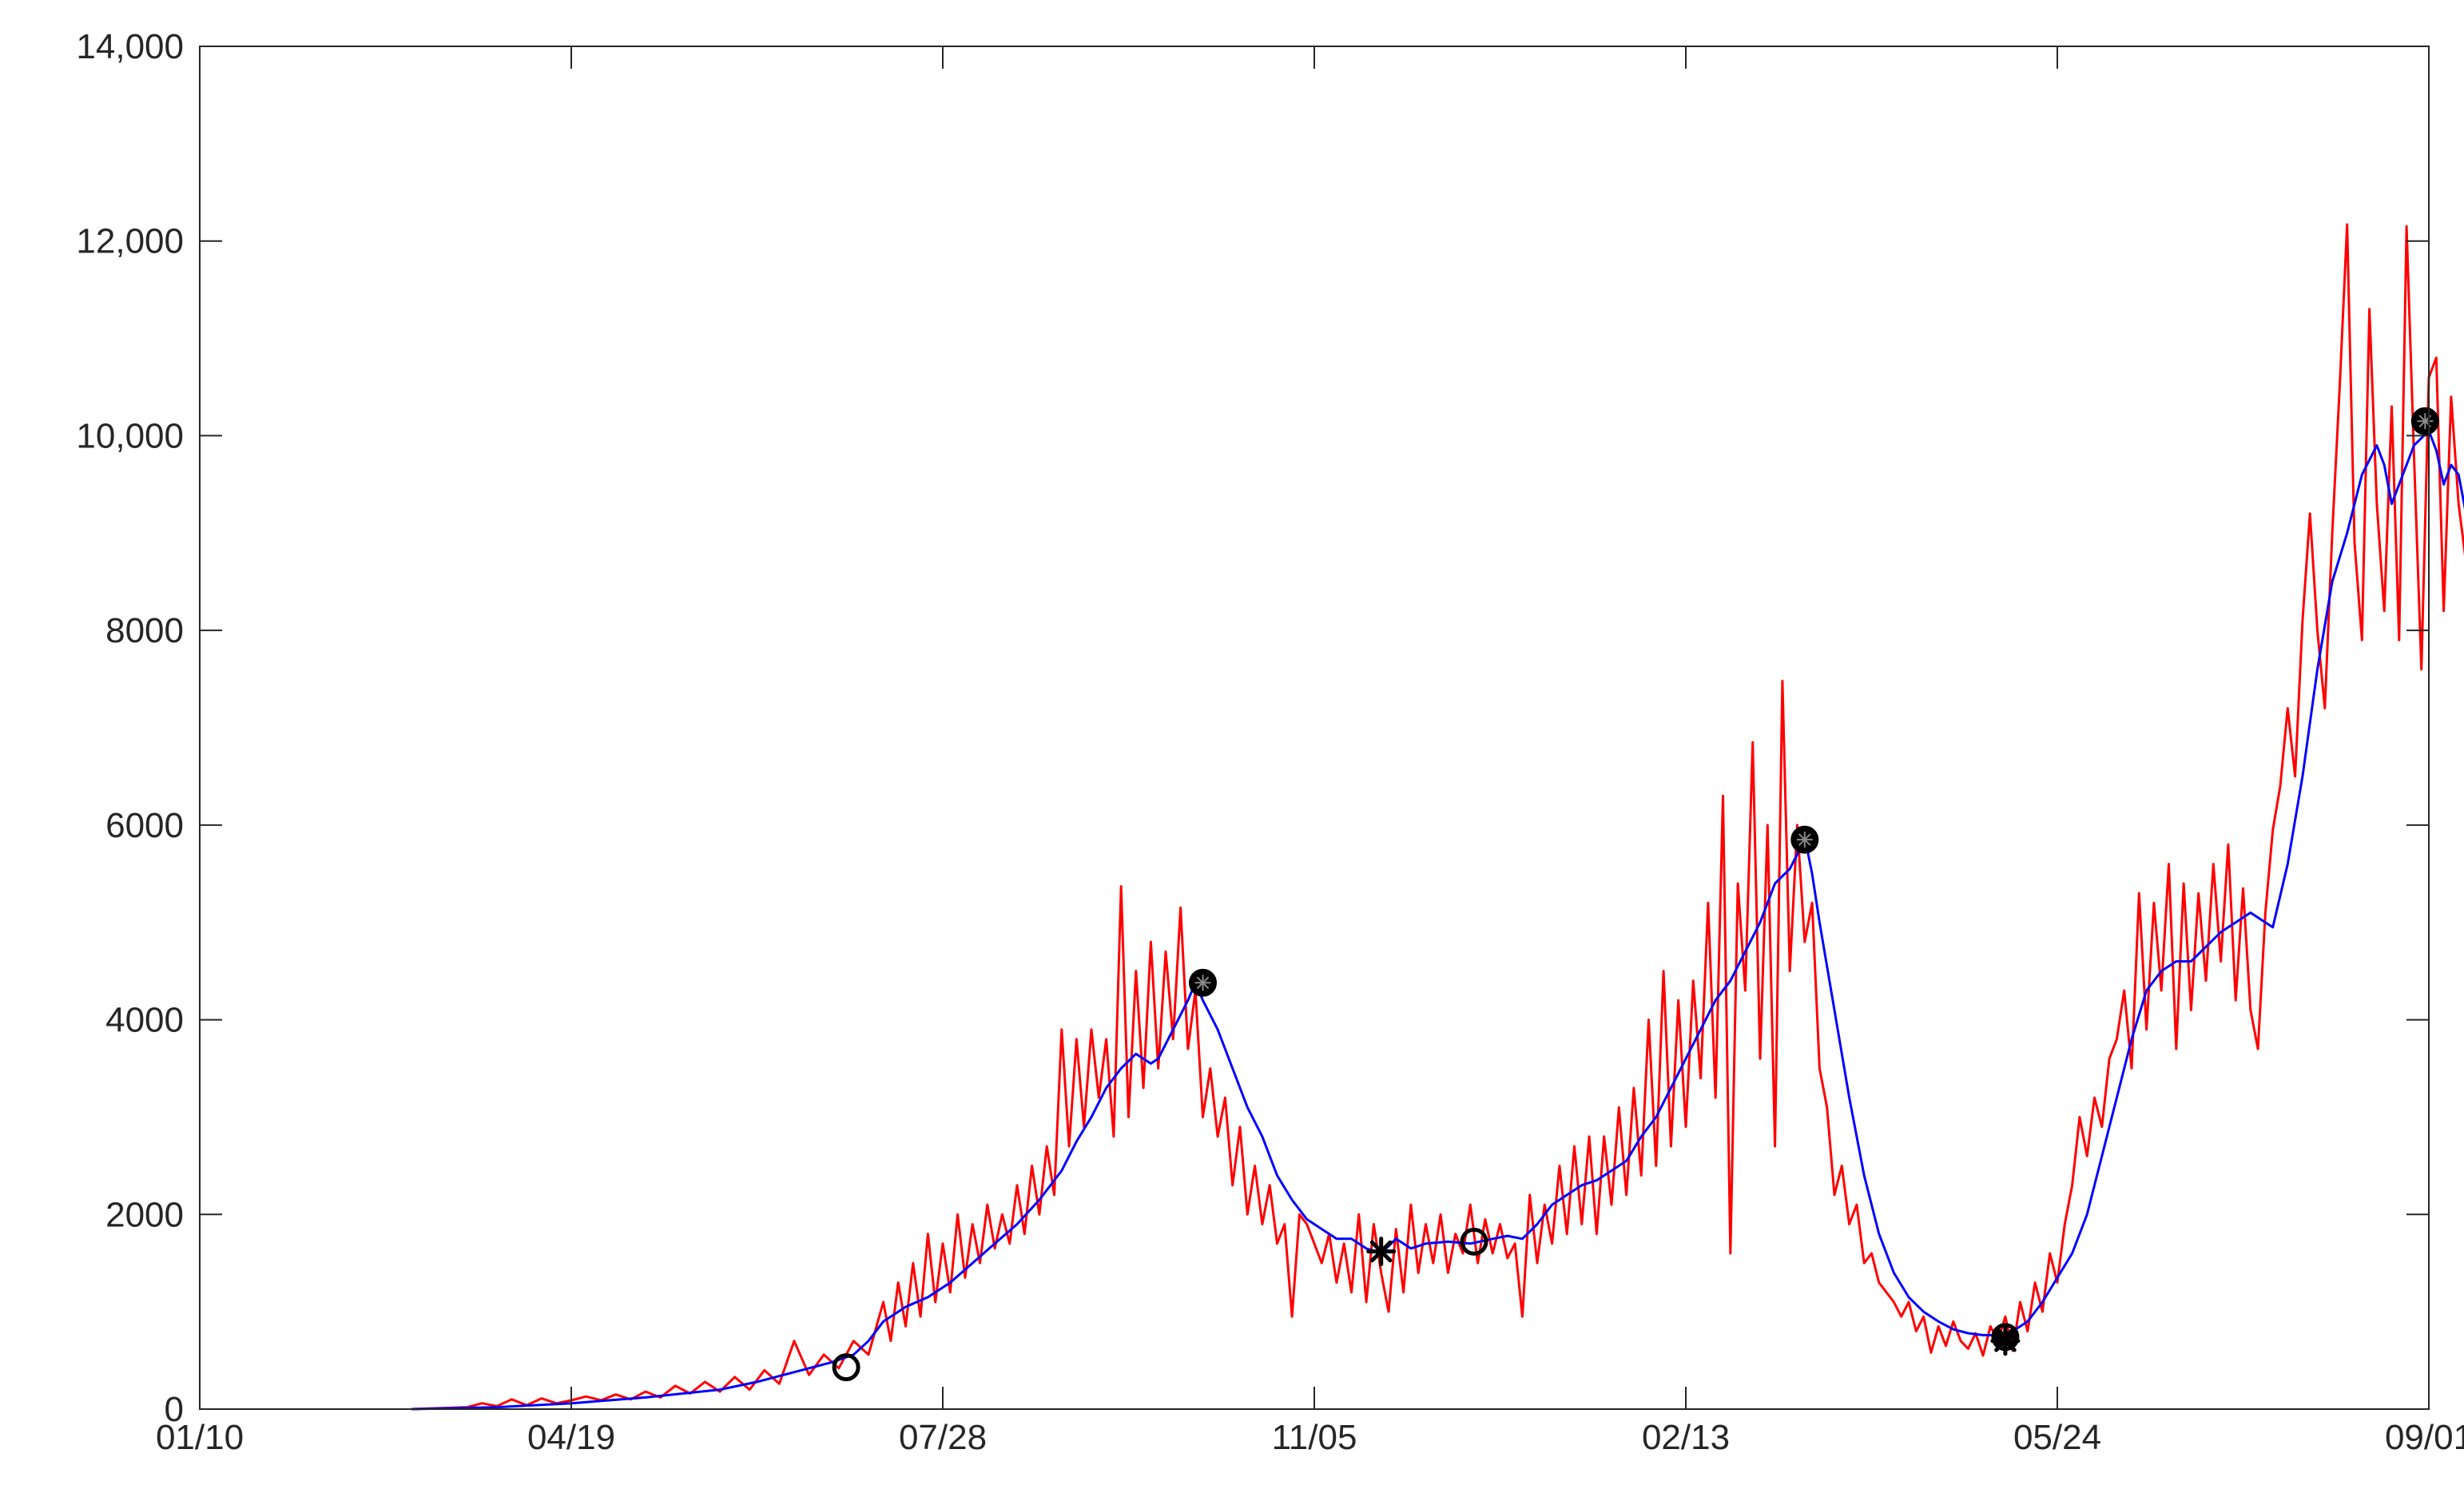  What do you see at coordinates (130, 435) in the screenshot?
I see `y-tick-label-5: 10,000` at bounding box center [130, 435].